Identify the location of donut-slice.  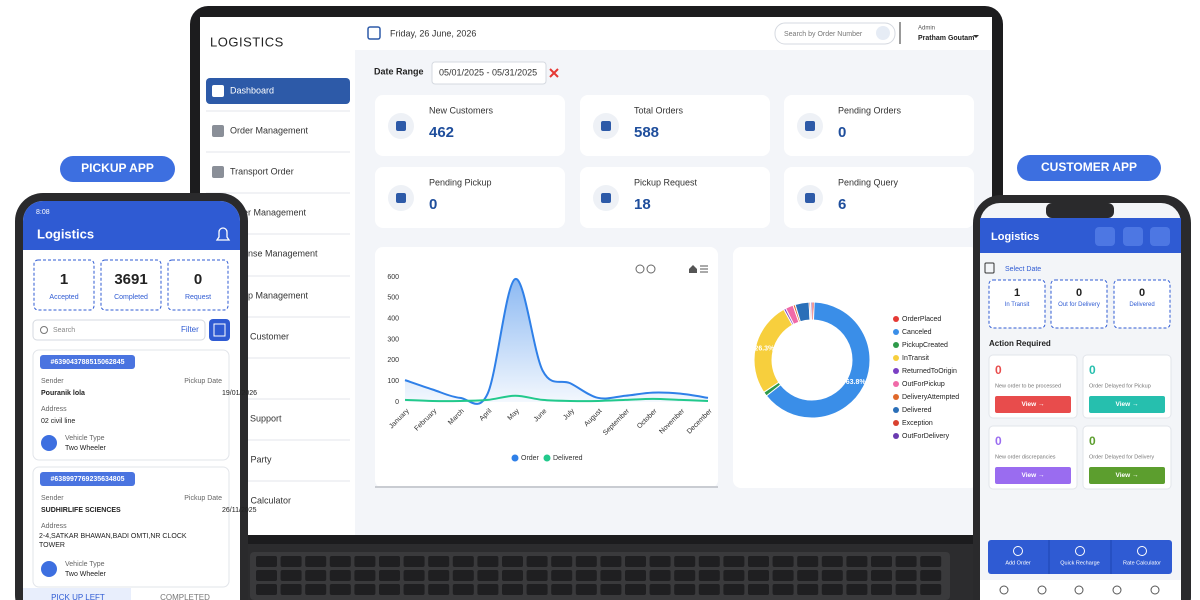
(818, 360).